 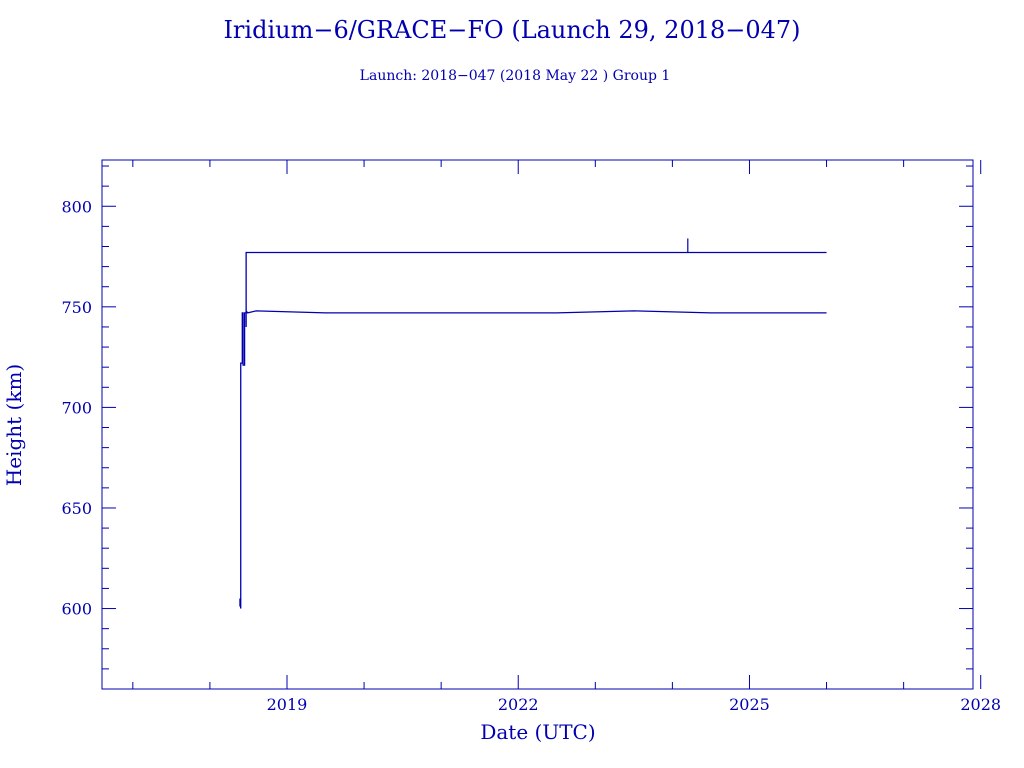 I want to click on y-tick-label: 650, so click(x=76, y=508).